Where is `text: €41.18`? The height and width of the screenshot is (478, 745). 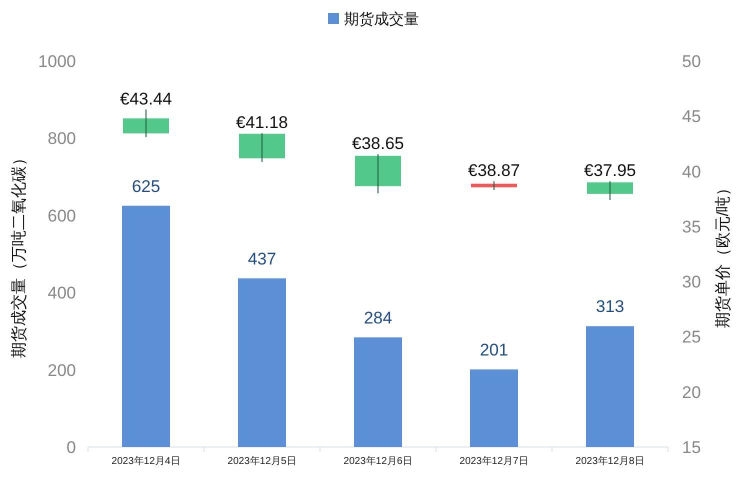 text: €41.18 is located at coordinates (262, 122).